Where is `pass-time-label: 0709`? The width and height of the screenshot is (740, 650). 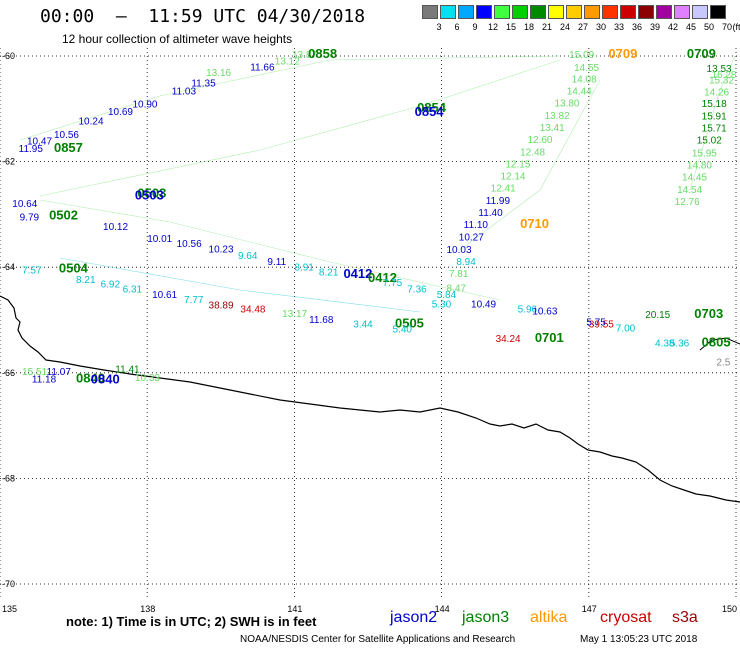
pass-time-label: 0709 is located at coordinates (622, 53).